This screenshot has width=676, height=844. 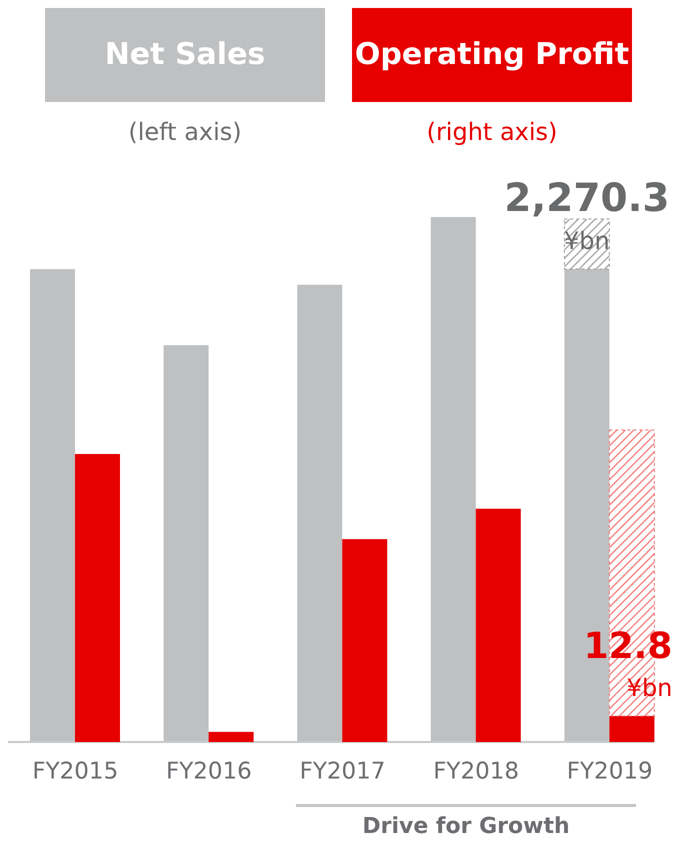 I want to click on data-label: 2,270.3, so click(x=587, y=199).